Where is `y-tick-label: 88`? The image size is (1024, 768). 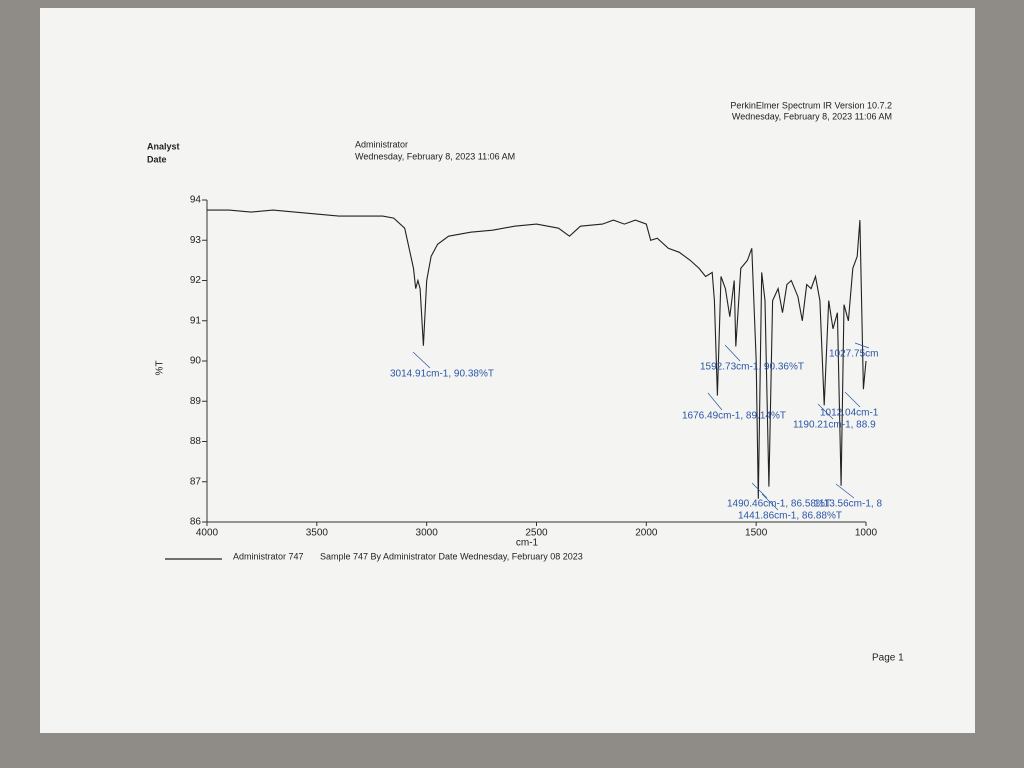
y-tick-label: 88 is located at coordinates (196, 441).